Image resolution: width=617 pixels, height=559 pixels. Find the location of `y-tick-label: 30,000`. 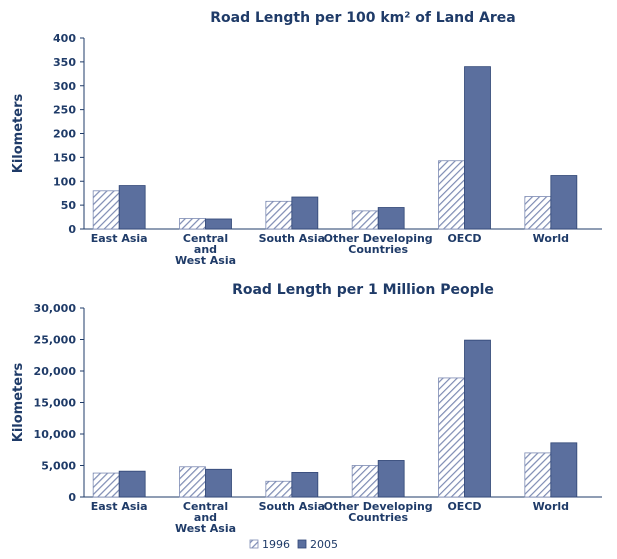

y-tick-label: 30,000 is located at coordinates (55, 308).